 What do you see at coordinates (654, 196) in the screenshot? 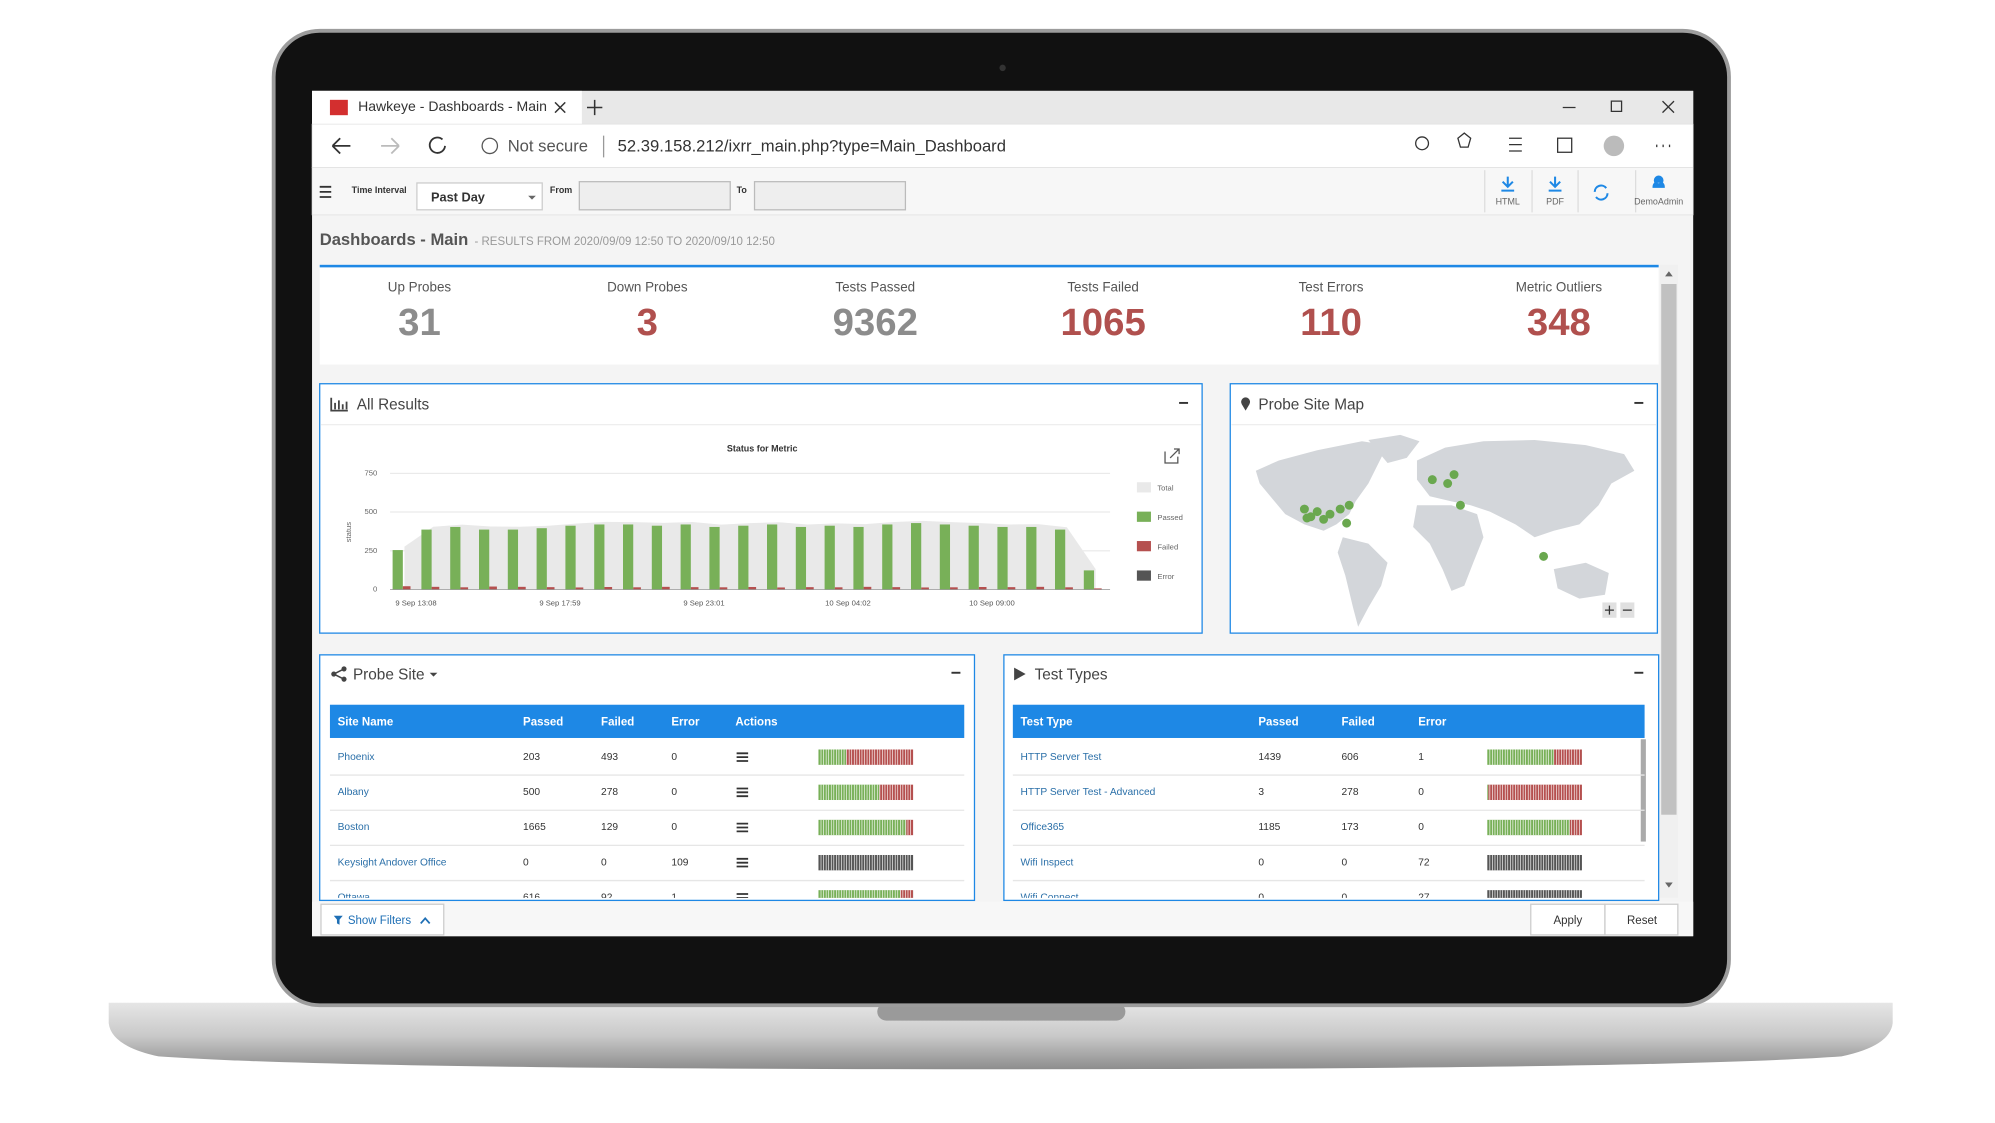
I see `from-input` at bounding box center [654, 196].